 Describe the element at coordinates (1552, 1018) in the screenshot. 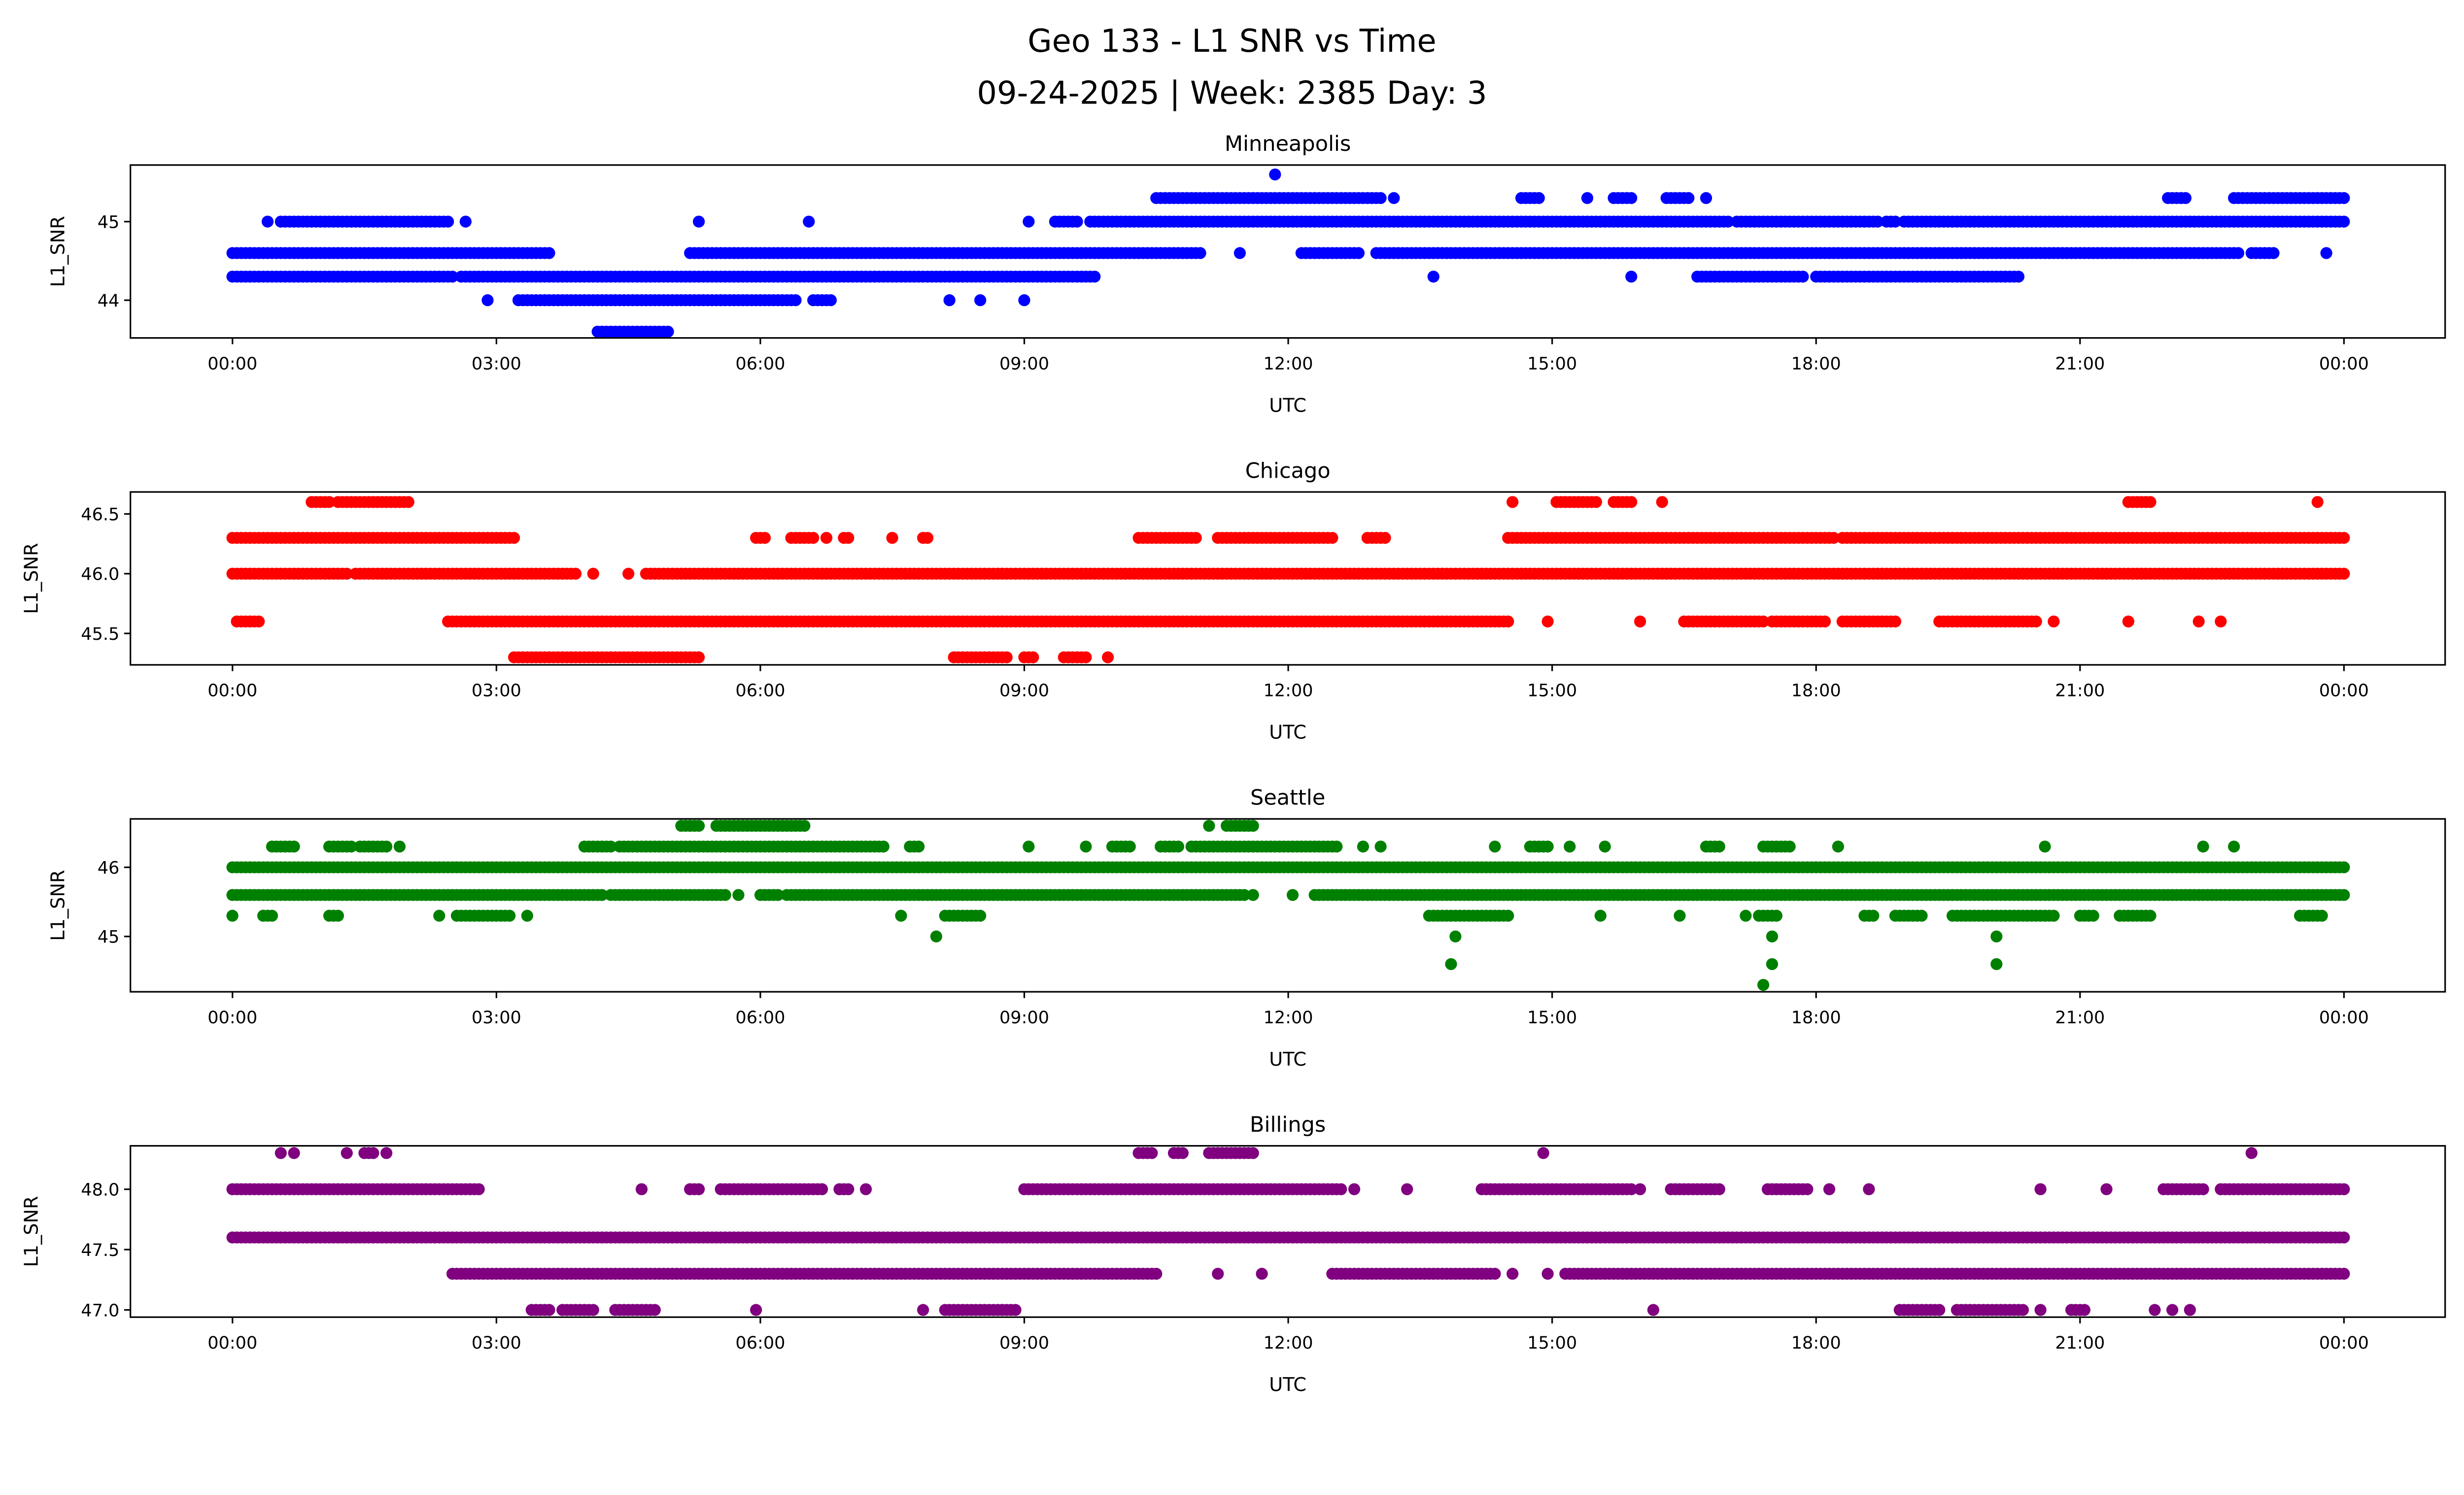

I see `x-tick-label: 15:00` at that location.